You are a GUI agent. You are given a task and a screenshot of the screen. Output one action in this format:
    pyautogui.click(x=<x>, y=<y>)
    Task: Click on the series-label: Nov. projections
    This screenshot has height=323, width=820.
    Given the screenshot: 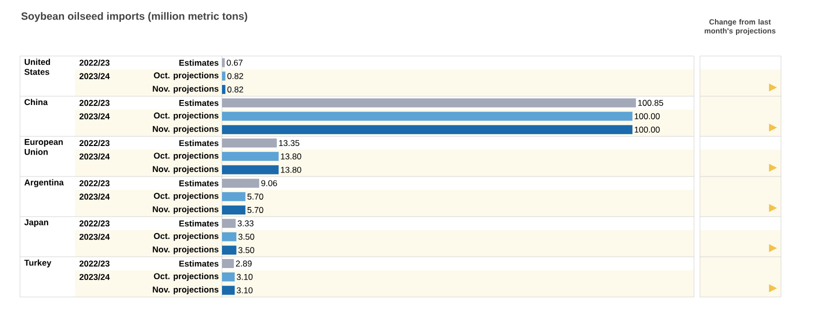 What is the action you would take?
    pyautogui.click(x=185, y=90)
    